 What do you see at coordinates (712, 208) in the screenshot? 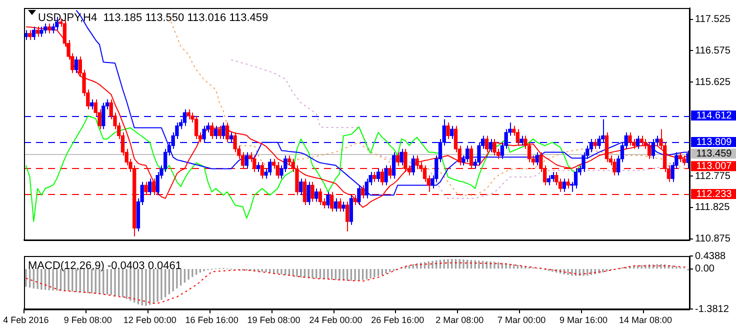
I see `y-tick-label: 111.825` at bounding box center [712, 208].